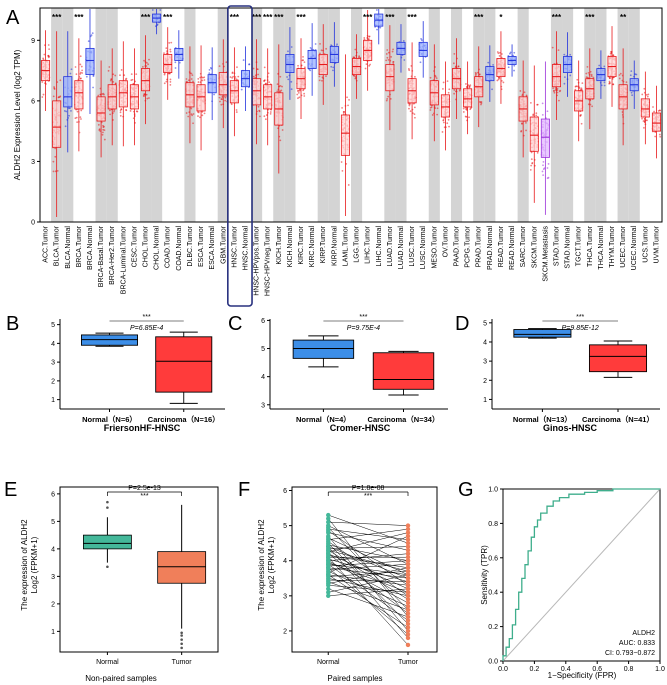 The image size is (667, 685). Describe the element at coordinates (485, 323) in the screenshot. I see `y-tick-label: 5` at that location.